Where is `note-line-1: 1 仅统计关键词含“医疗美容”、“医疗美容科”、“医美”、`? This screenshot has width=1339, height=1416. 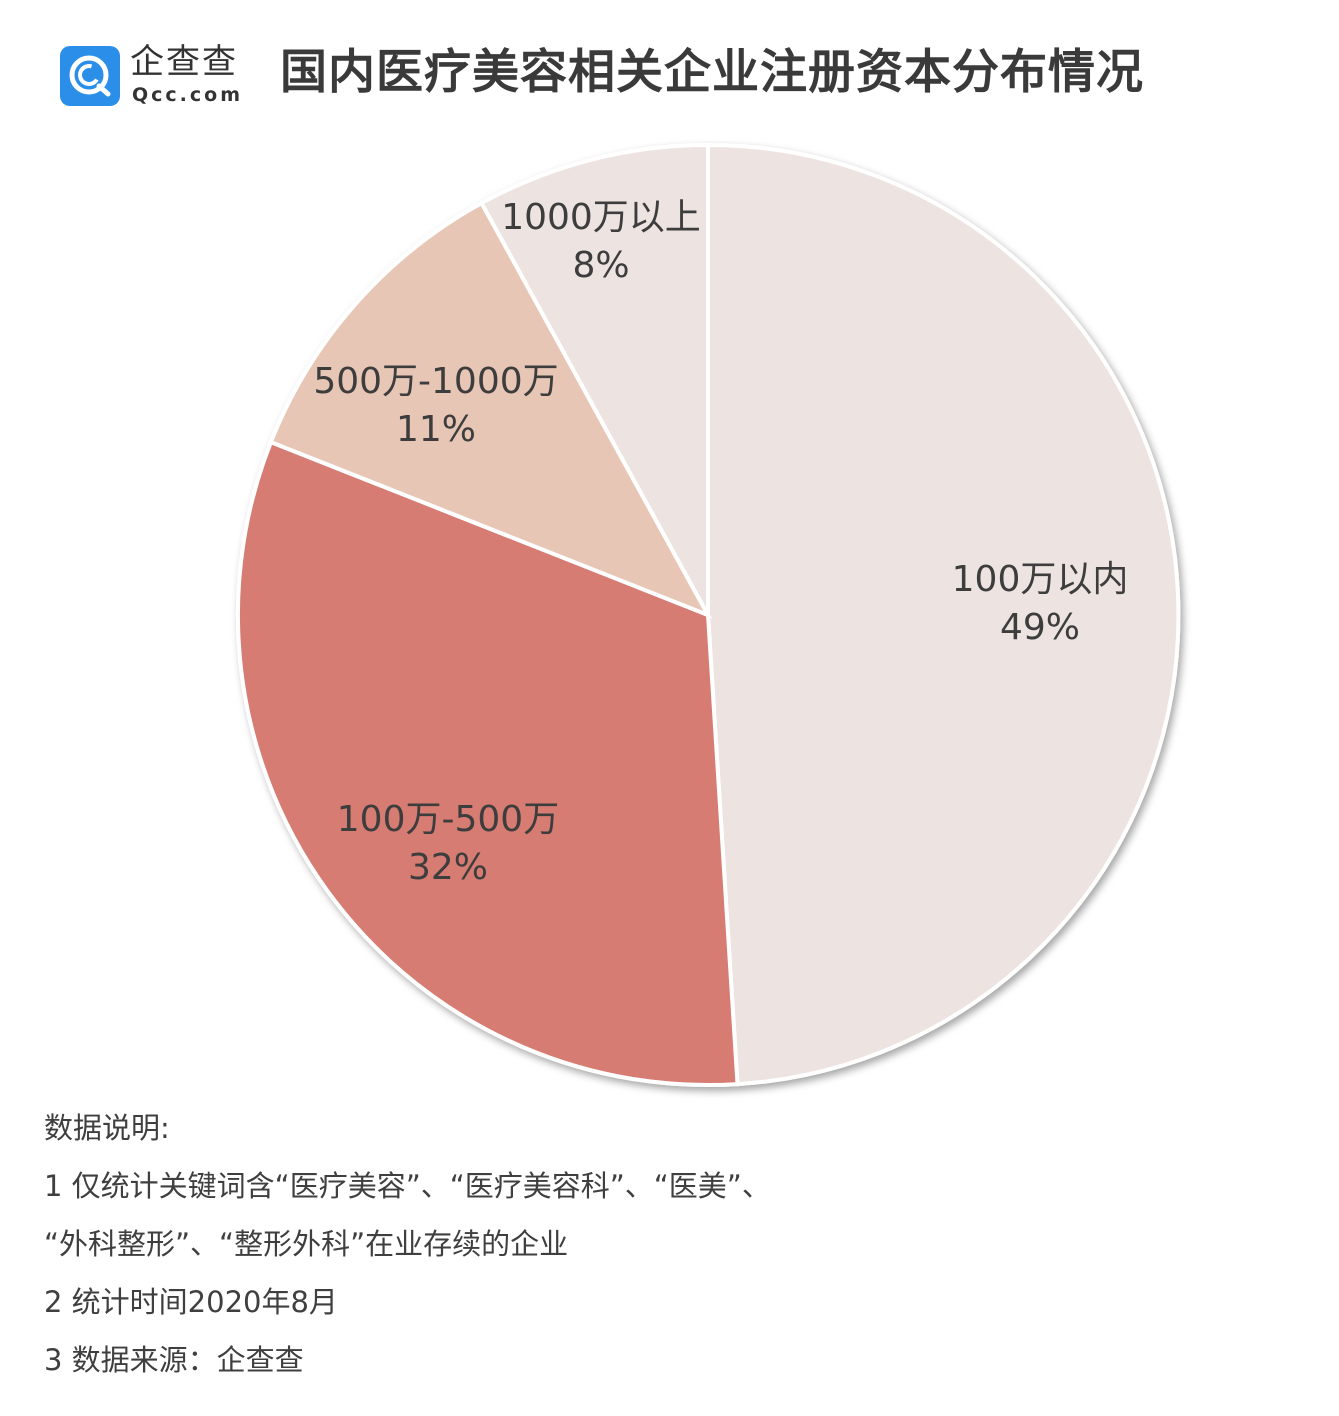 note-line-1: 1 仅统计关键词含“医疗美容”、“医疗美容科”、“医美”、 is located at coordinates (407, 1186).